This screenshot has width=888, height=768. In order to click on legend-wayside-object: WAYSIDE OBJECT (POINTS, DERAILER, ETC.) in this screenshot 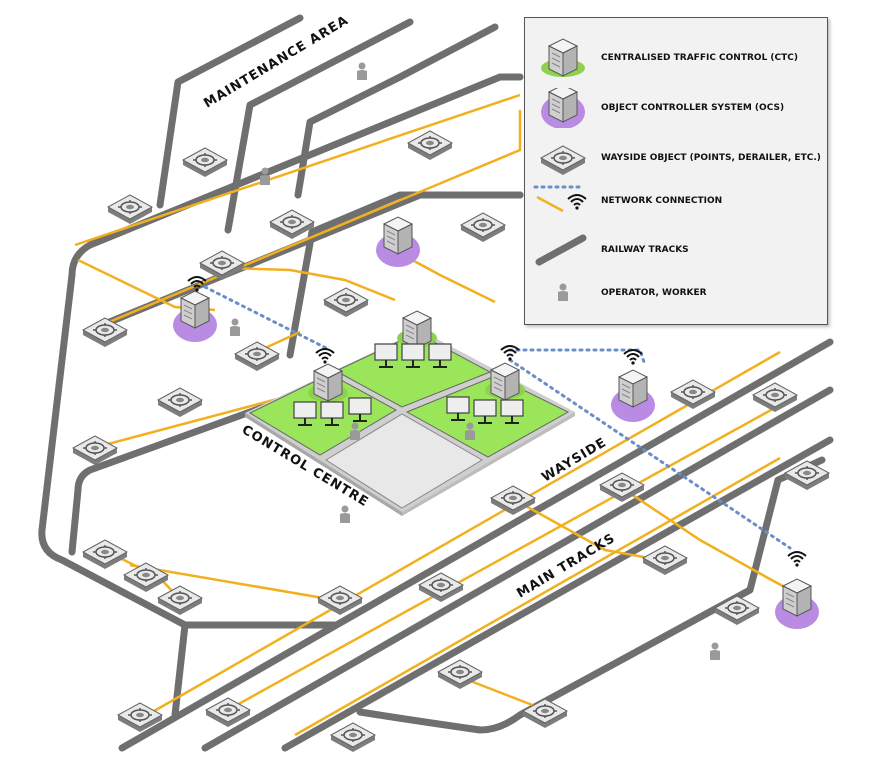, I will do `click(676, 158)`.